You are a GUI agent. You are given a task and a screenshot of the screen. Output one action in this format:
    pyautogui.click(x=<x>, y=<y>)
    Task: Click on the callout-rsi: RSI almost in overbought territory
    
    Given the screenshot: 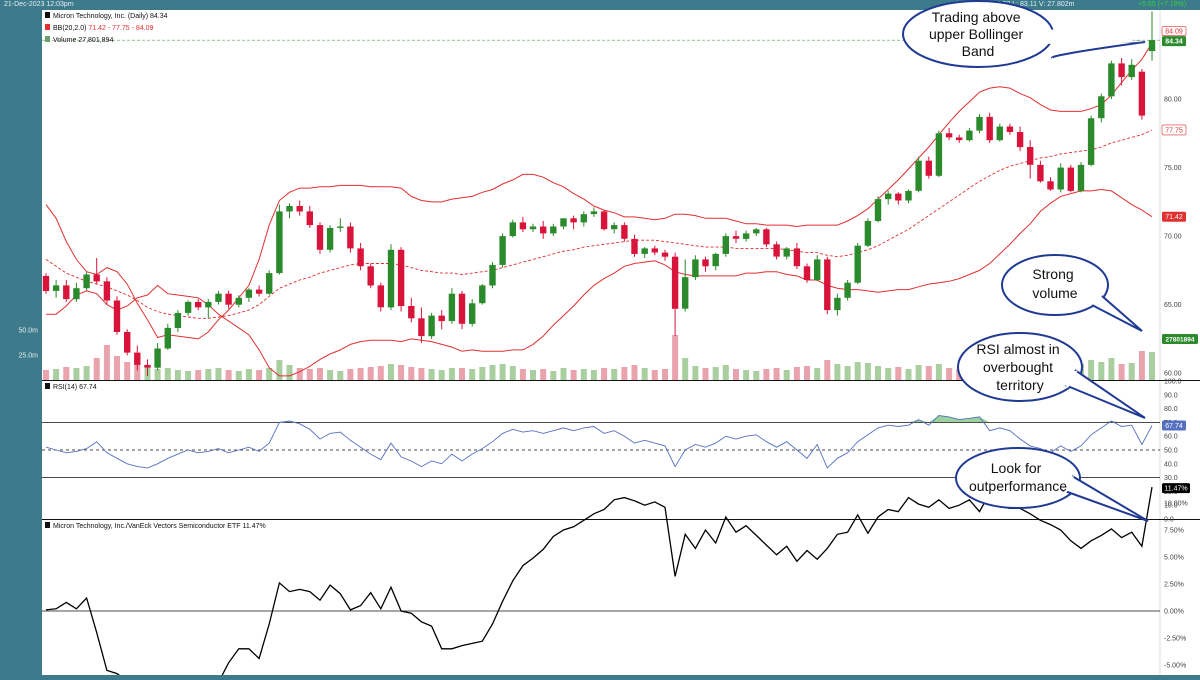 What is the action you would take?
    pyautogui.click(x=1051, y=375)
    